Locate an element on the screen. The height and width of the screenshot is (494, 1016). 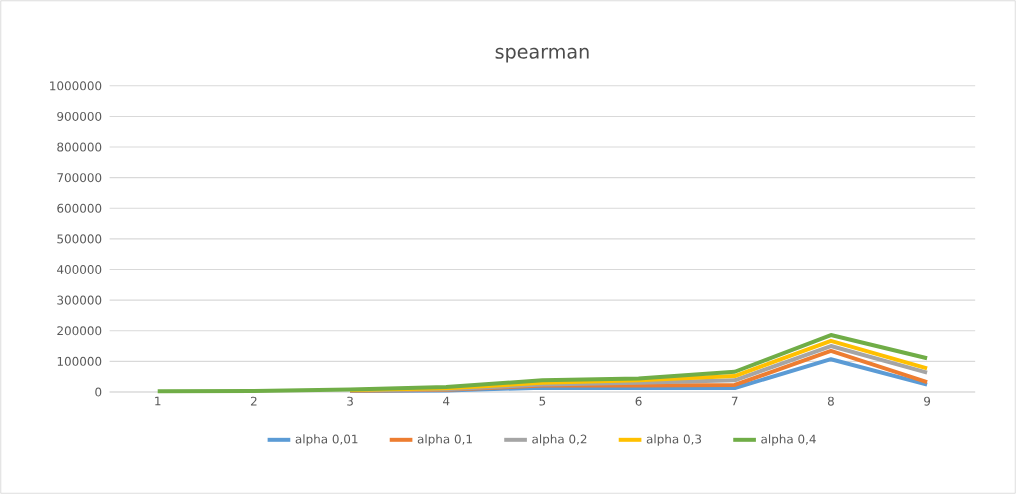
y-tick-label: 1000000 is located at coordinates (76, 86).